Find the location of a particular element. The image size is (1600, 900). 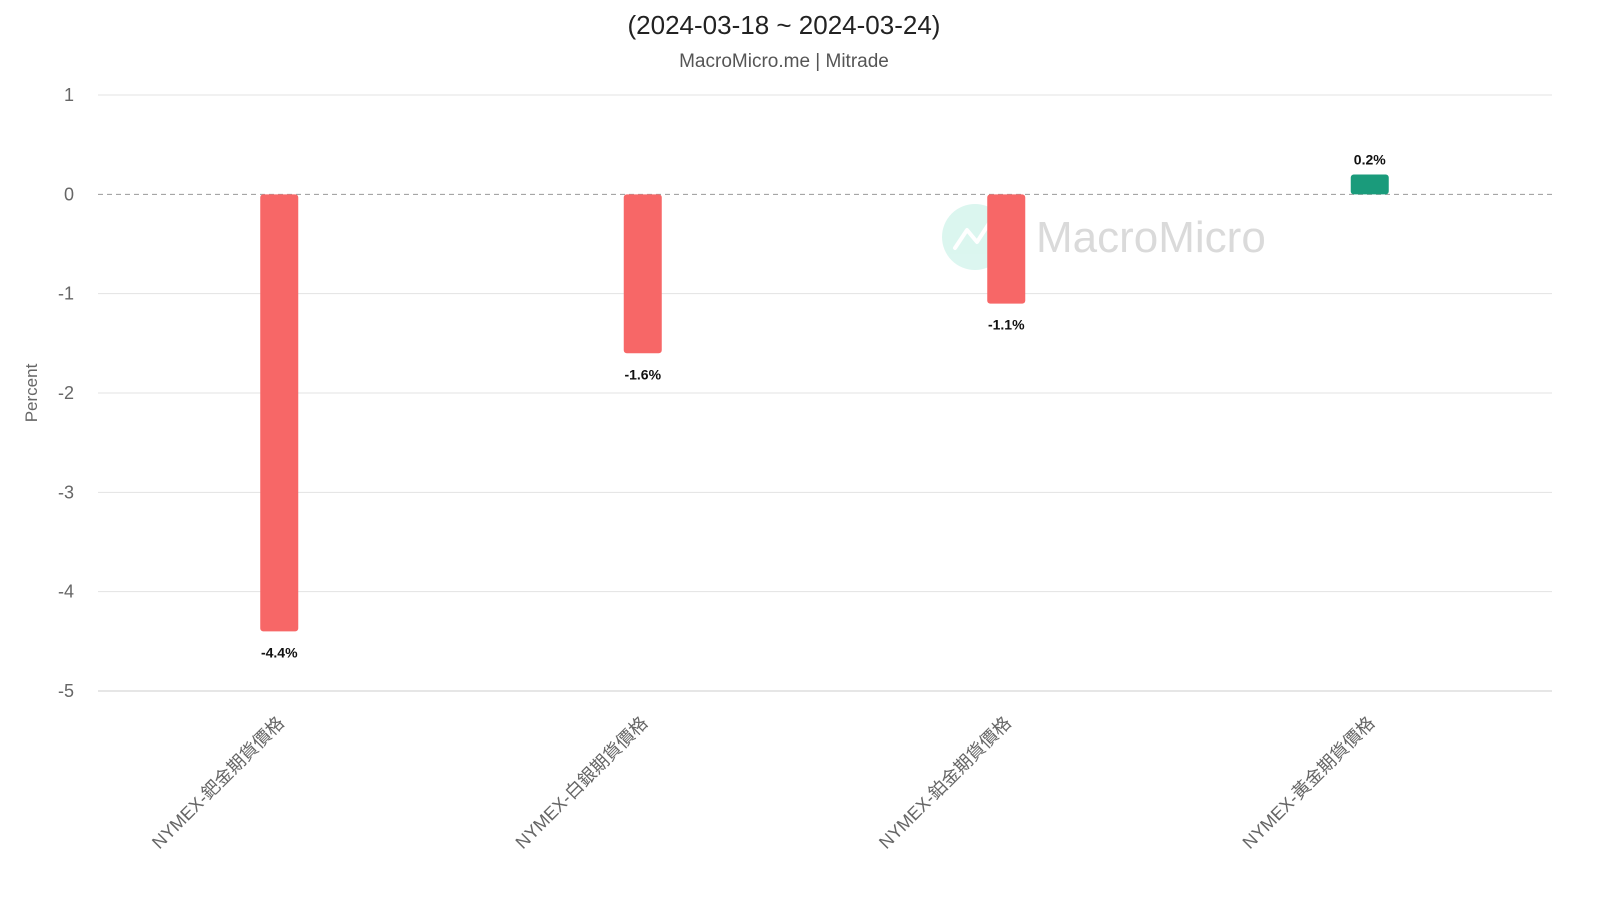

x-tick-label: NYMEX-白銀期貨價格 is located at coordinates (582, 783).